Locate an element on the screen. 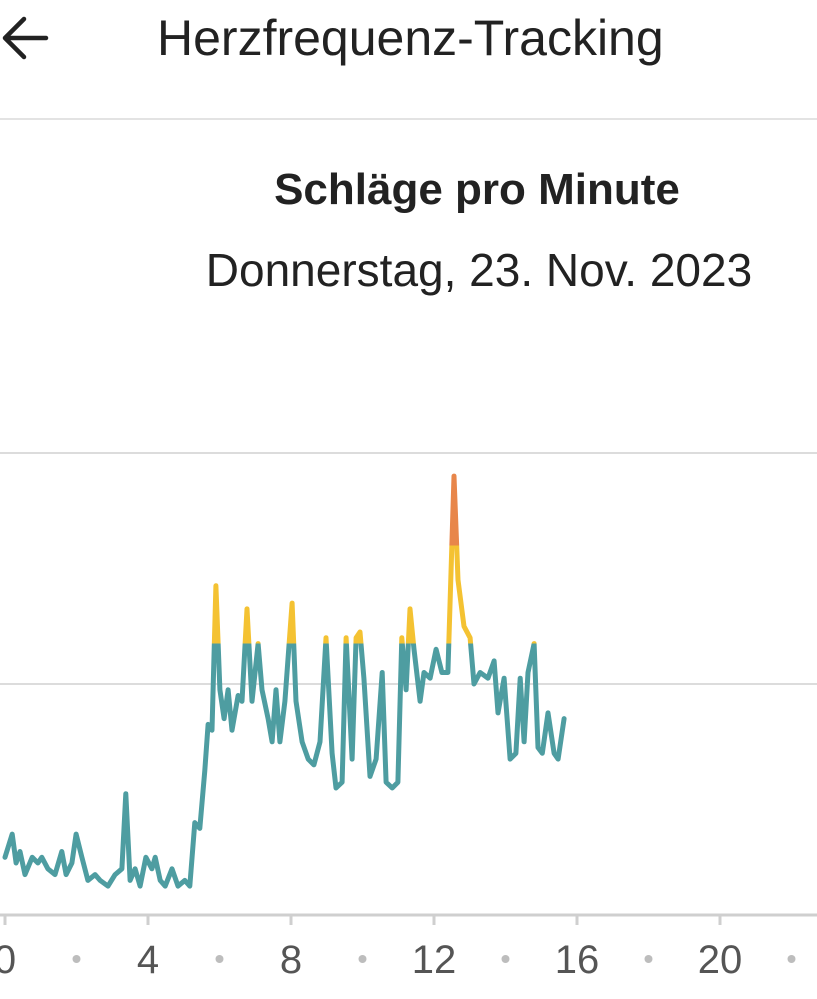  x-tick-label: 12 is located at coordinates (434, 960).